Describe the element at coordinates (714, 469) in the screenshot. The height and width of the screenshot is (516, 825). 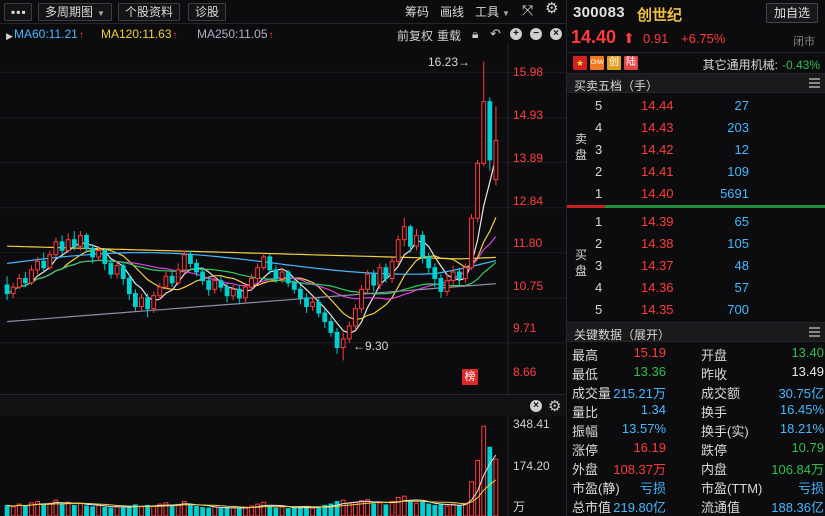
I see `keydata-label: 内盘` at that location.